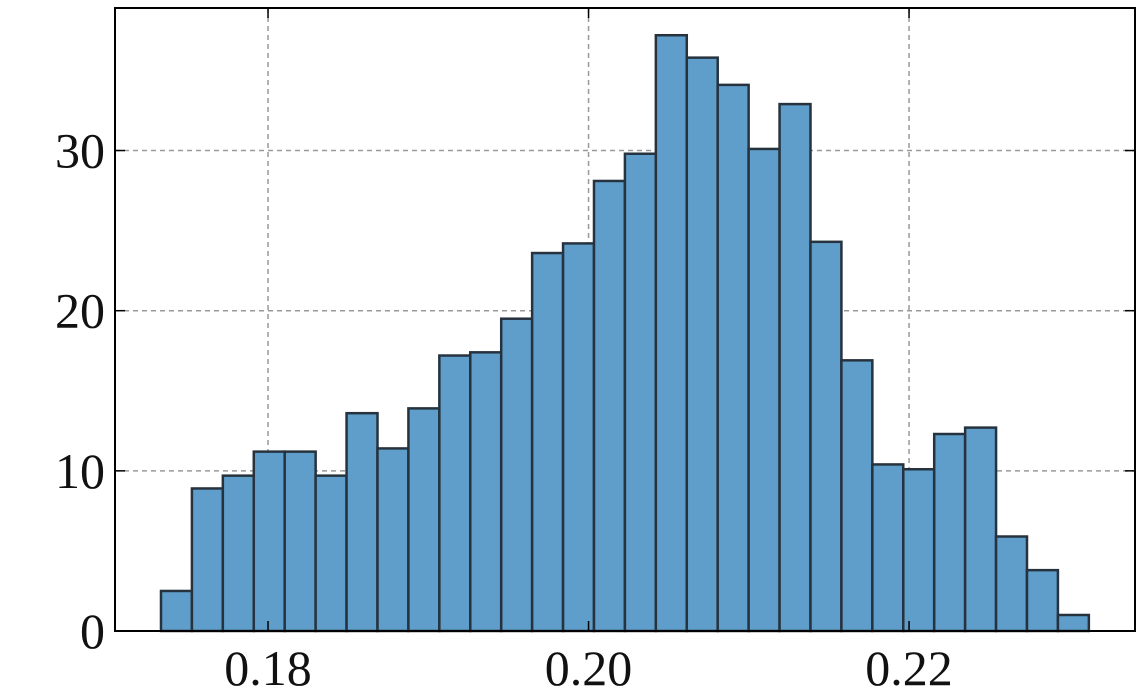  Describe the element at coordinates (80, 311) in the screenshot. I see `y-tick-label: 20` at that location.